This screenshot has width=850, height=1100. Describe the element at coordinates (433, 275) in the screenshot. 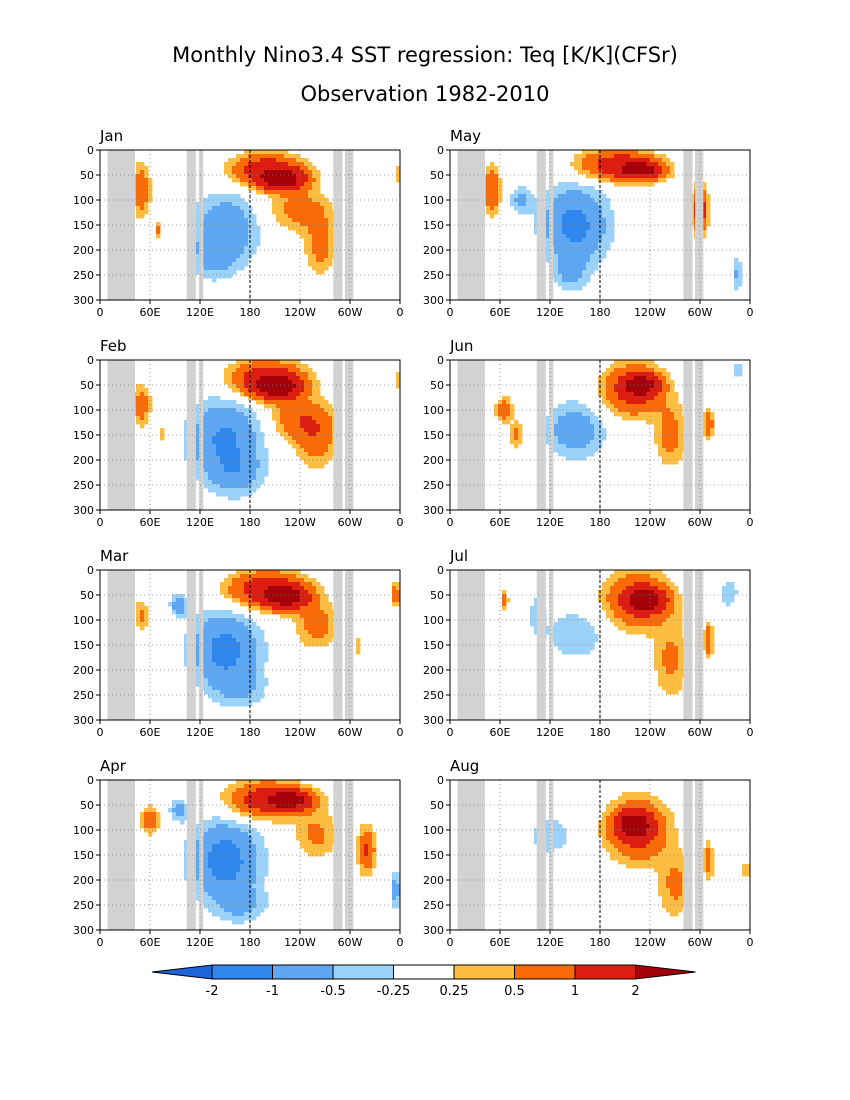

I see `y-tick-label: 250` at that location.